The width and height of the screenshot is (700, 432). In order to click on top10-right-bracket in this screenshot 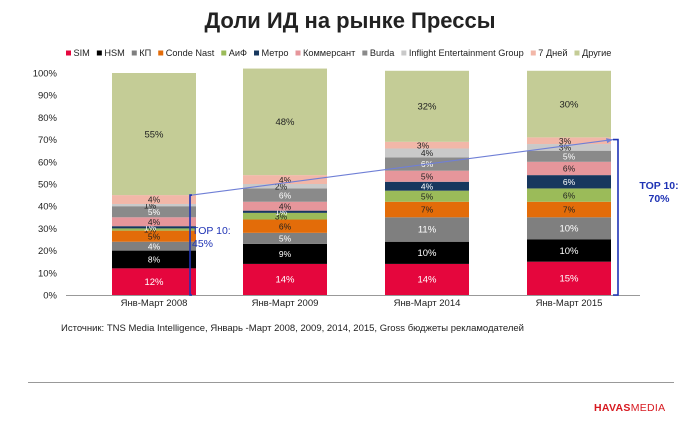, I will do `click(616, 217)`.